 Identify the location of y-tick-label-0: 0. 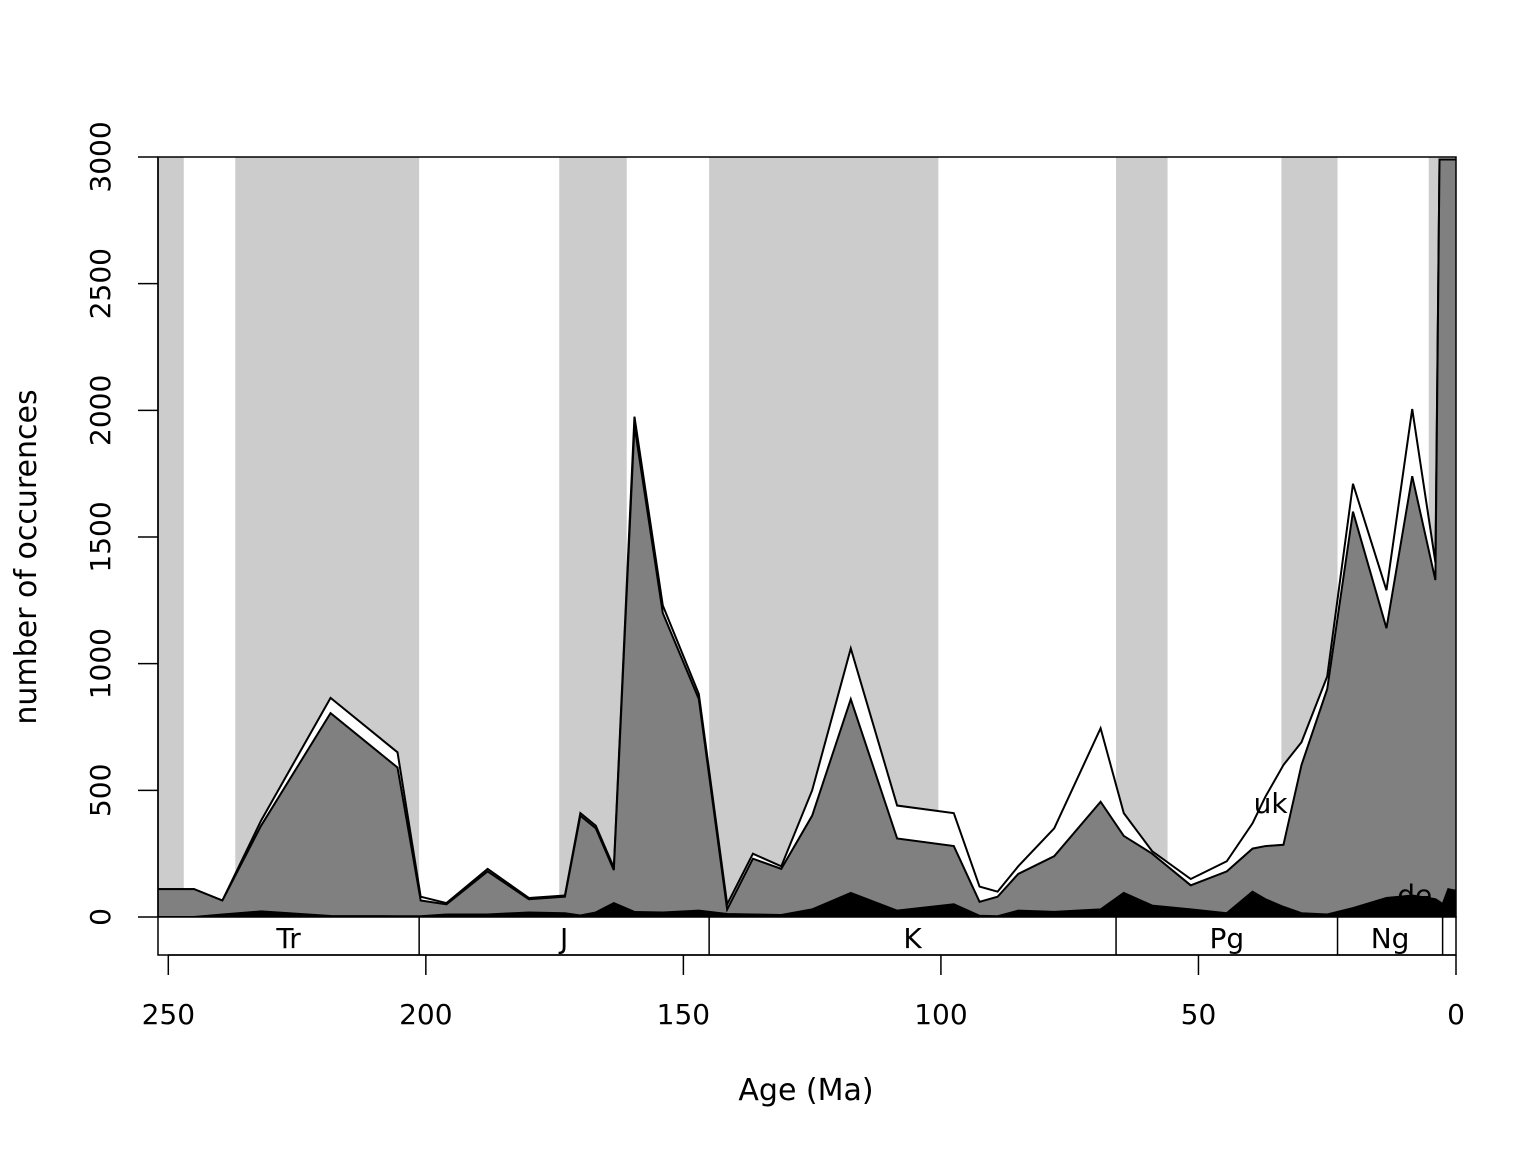
(100, 917).